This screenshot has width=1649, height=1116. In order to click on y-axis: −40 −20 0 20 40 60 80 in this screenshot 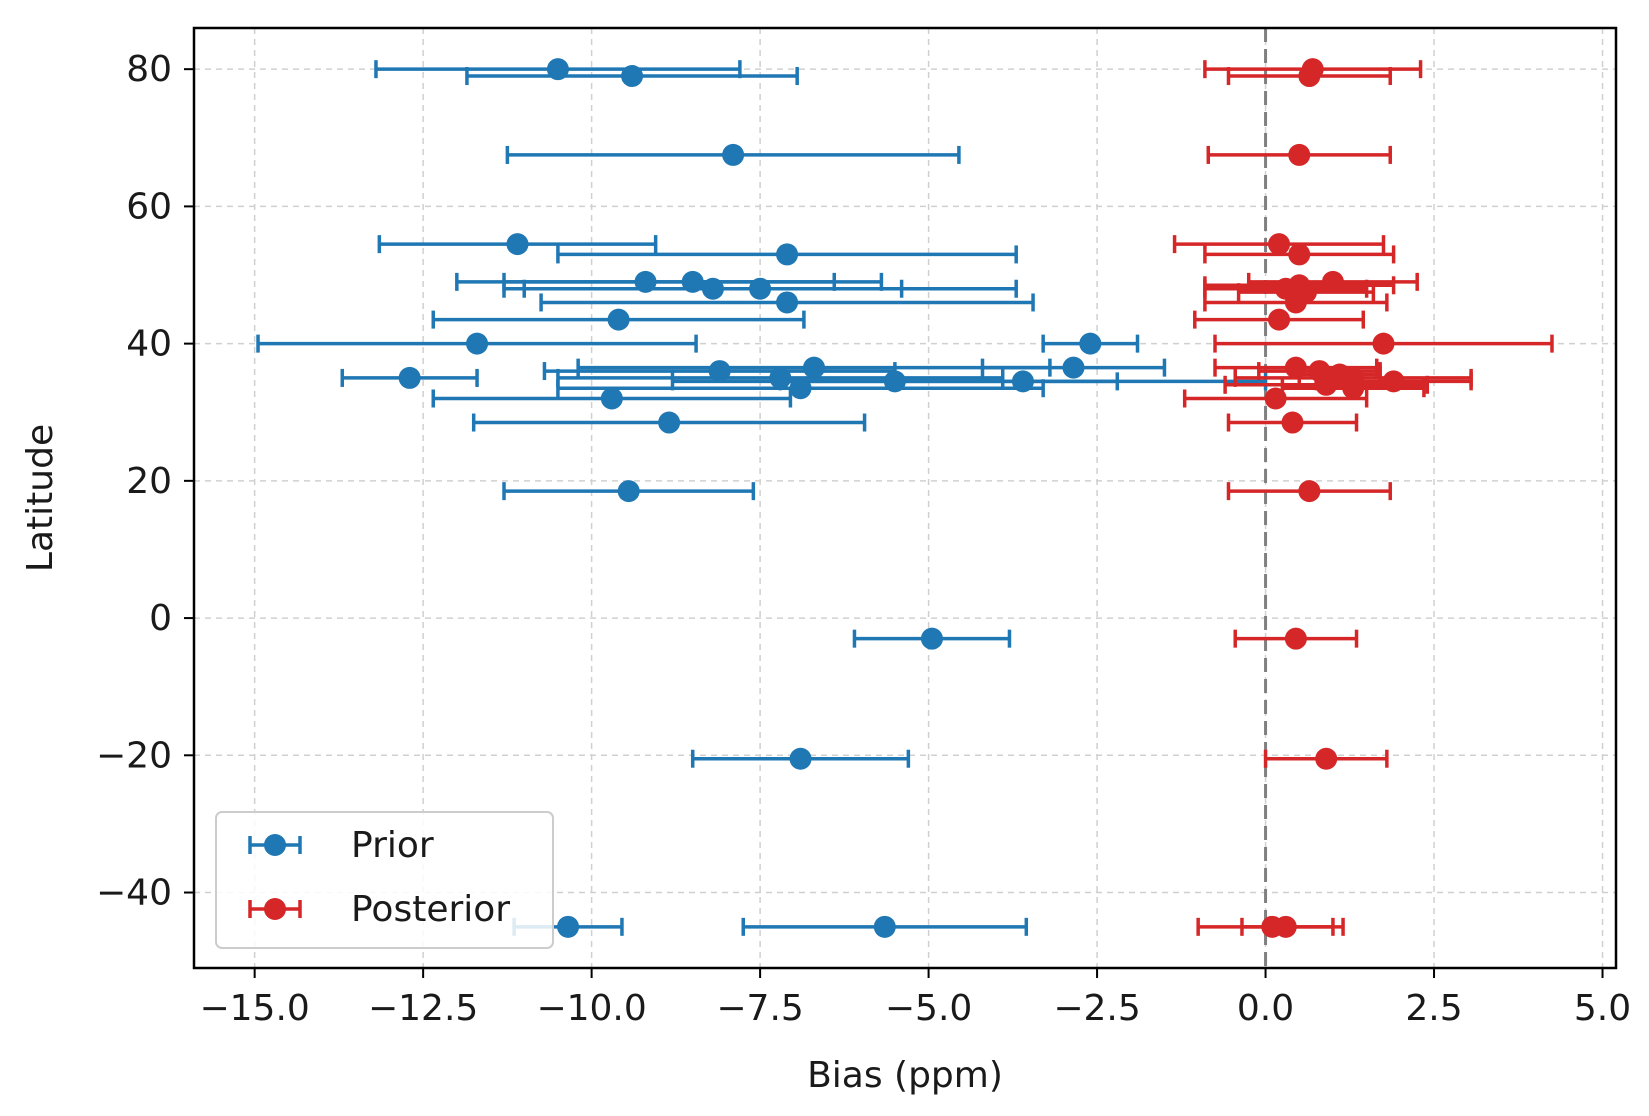, I will do `click(145, 481)`.